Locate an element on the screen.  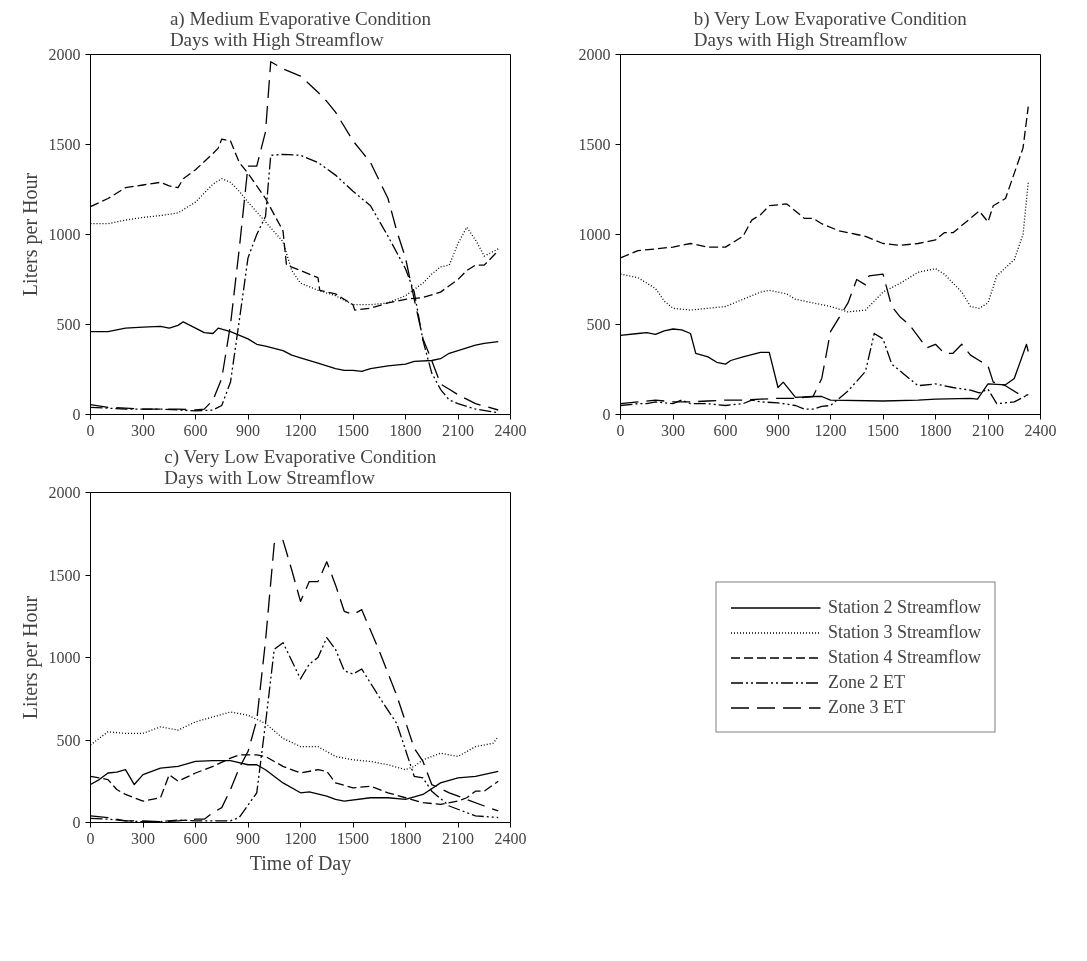
x-axis-title: Time of Day is located at coordinates (300, 863).